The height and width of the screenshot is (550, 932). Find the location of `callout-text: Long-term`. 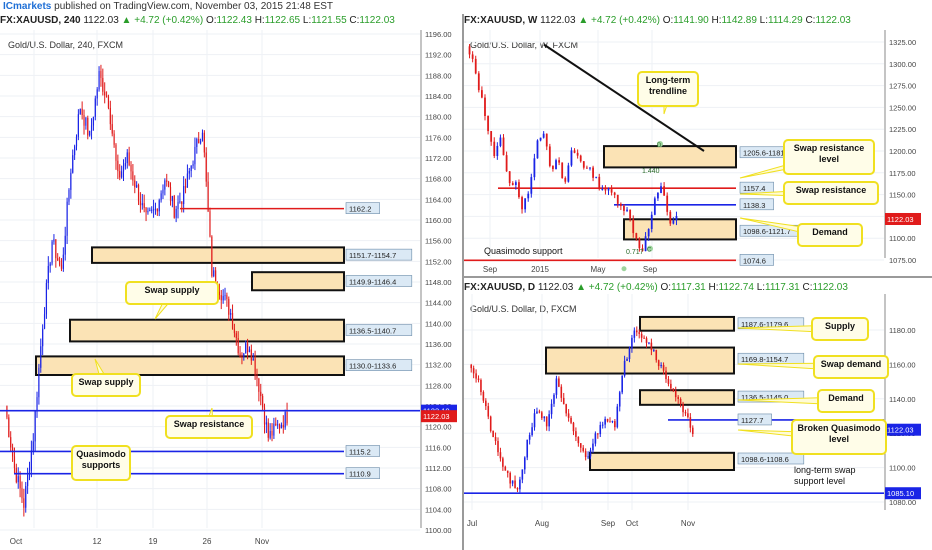

callout-text: Long-term is located at coordinates (668, 80).